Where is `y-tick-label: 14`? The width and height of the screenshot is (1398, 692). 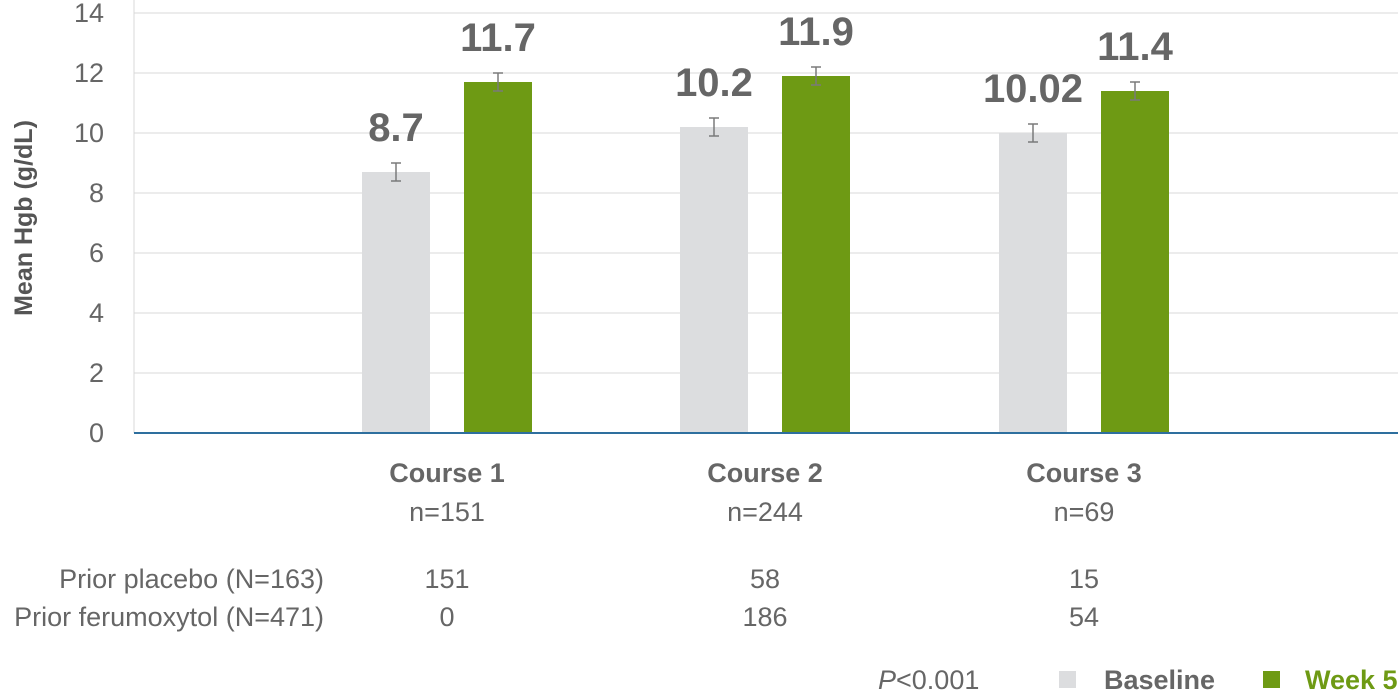 y-tick-label: 14 is located at coordinates (89, 14).